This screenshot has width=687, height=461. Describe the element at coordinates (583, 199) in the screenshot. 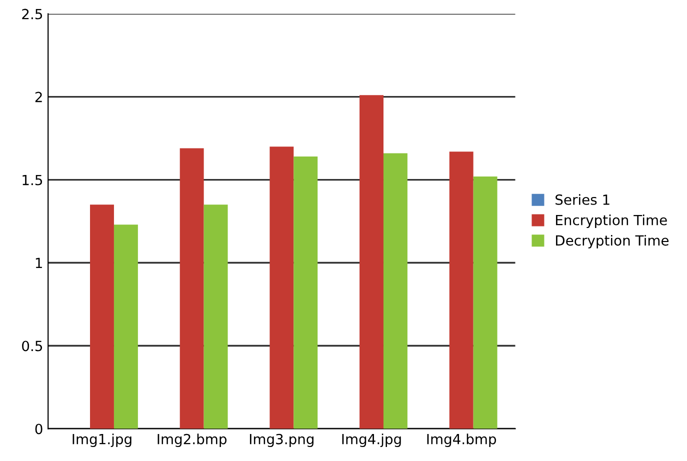

I see `legend-label: Series 1` at that location.